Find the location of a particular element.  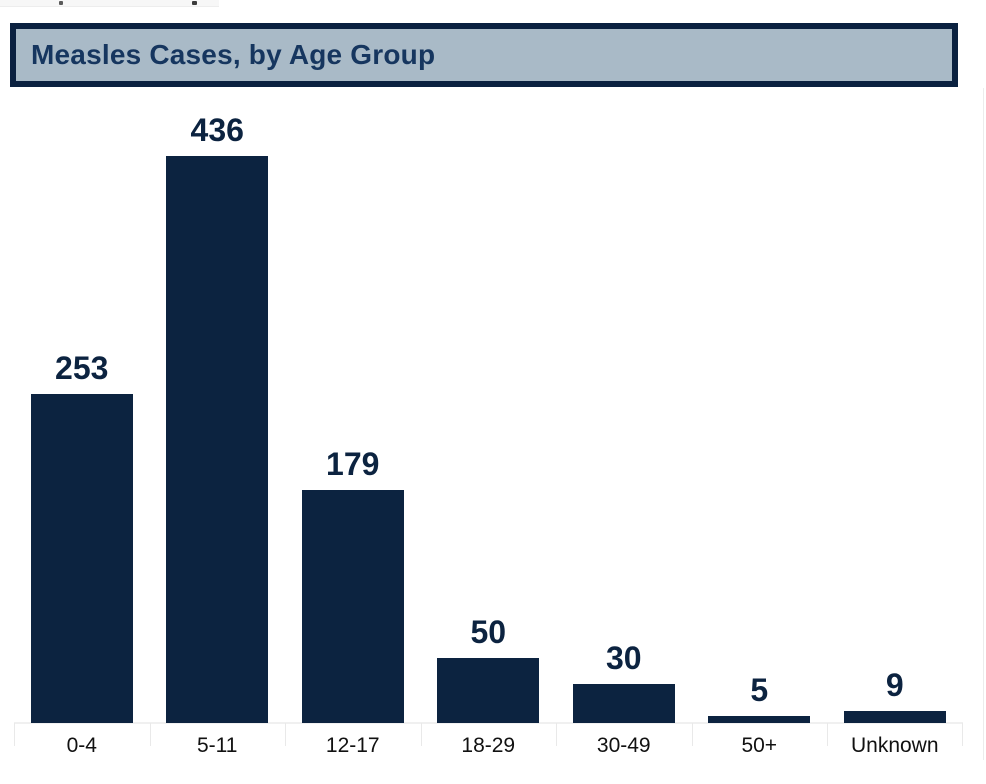

bar-value-label: 5 is located at coordinates (759, 690).